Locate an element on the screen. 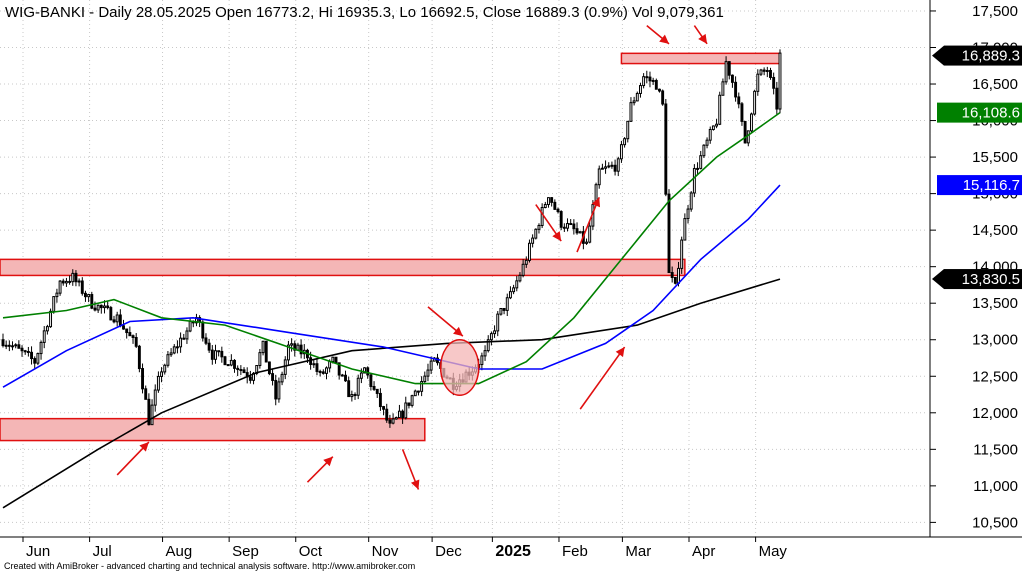 This screenshot has width=1022, height=572. xtick-label: 2025 is located at coordinates (513, 551).